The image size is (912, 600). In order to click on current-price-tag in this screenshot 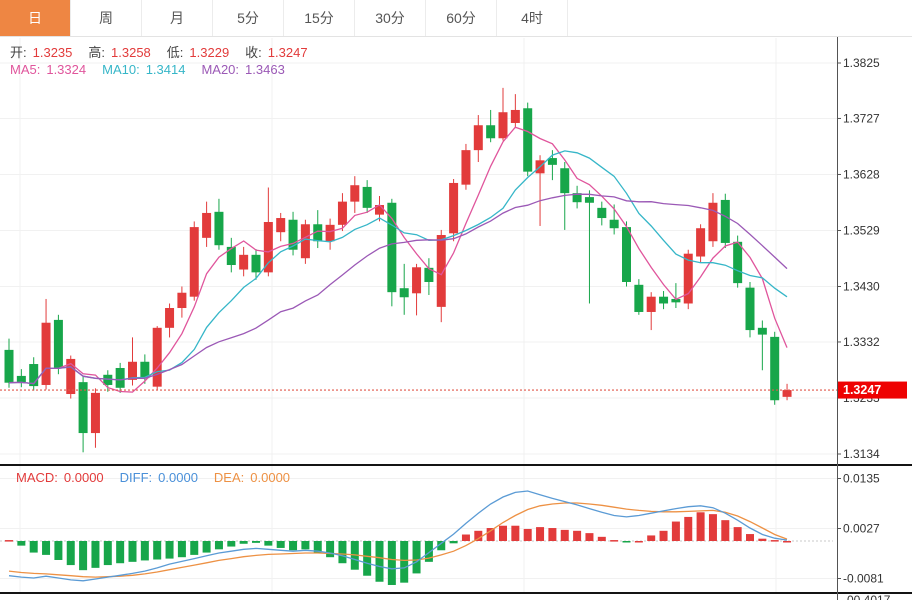, I will do `click(872, 390)`.